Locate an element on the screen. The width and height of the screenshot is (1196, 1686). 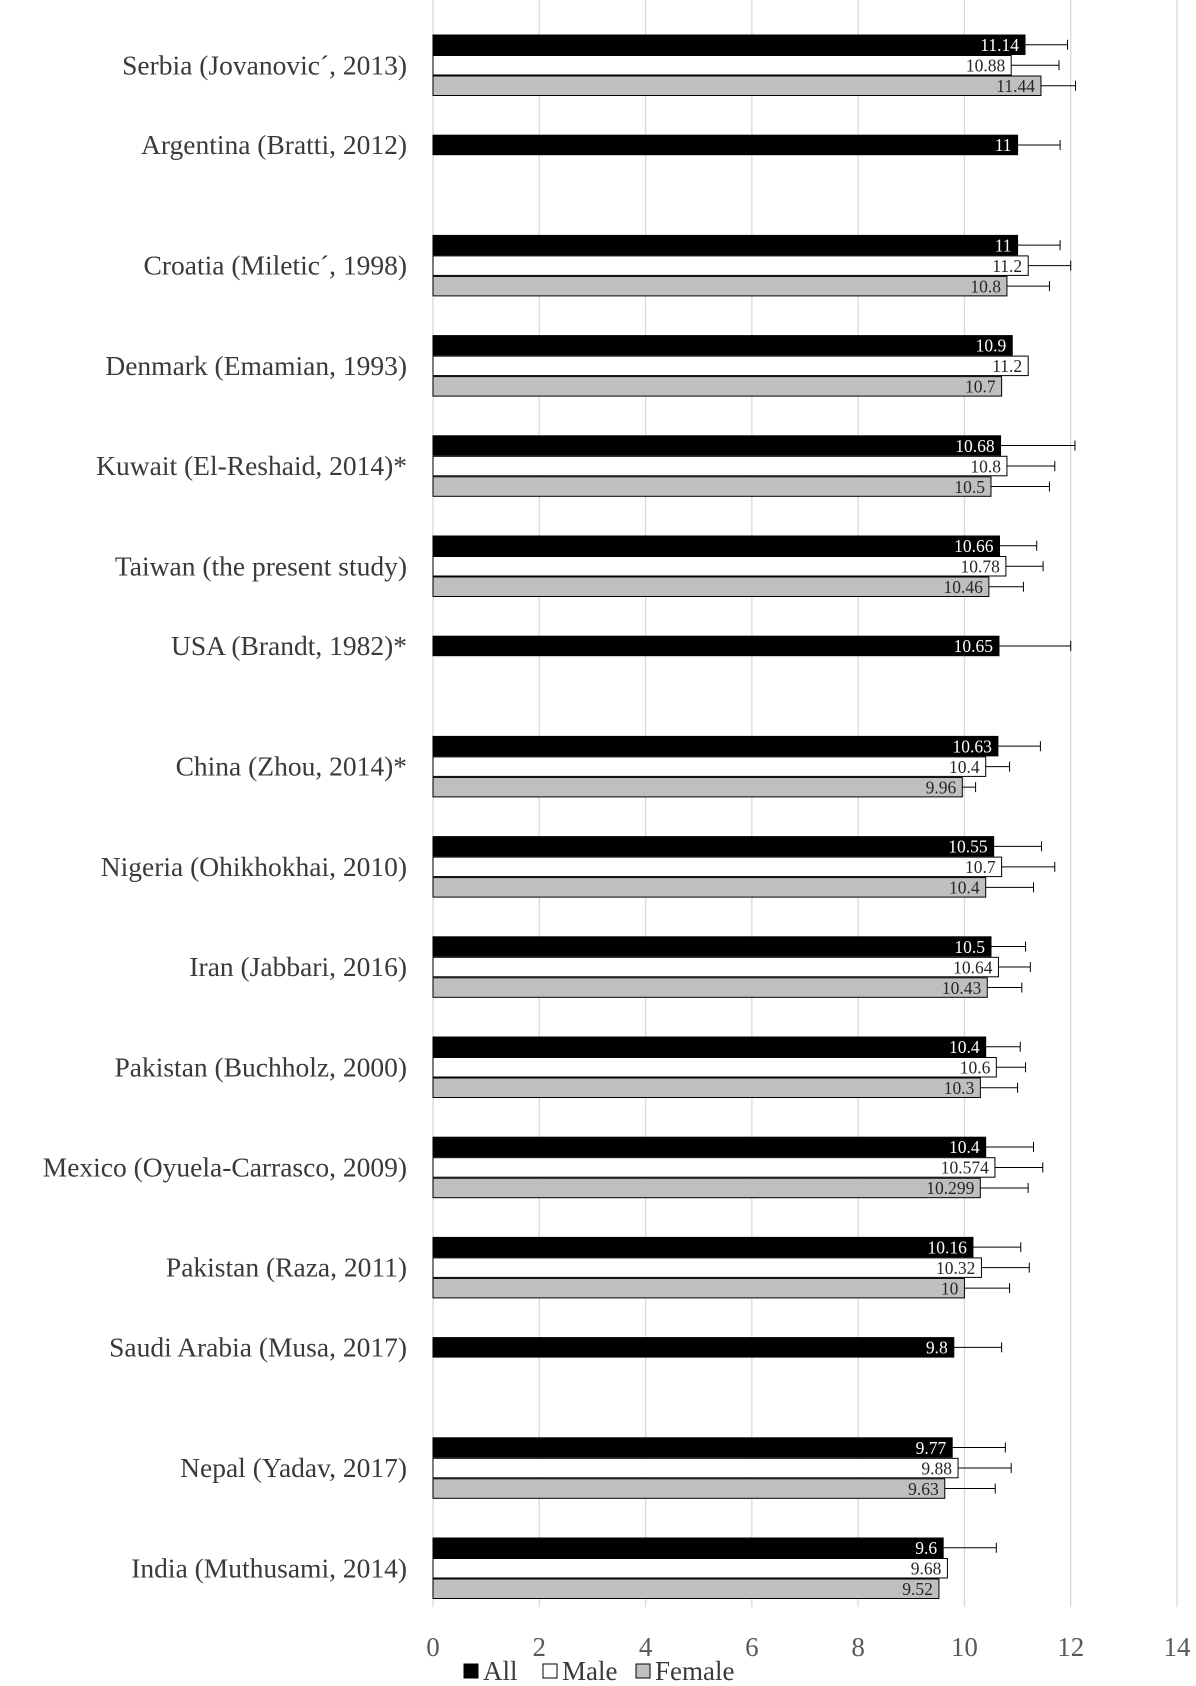
category-label: Nigeria (Ohikhokhai, 2010) is located at coordinates (254, 866).